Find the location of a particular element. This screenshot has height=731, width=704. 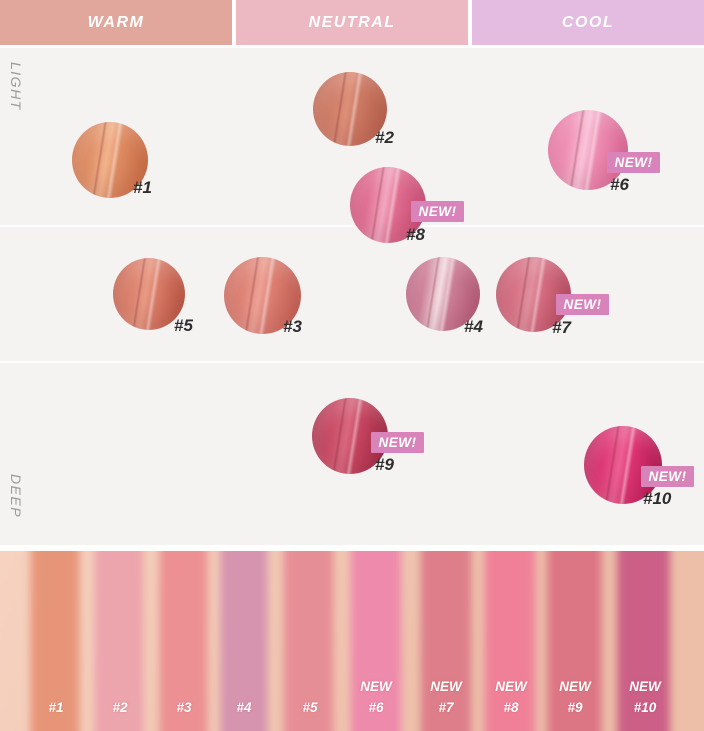

tone-band-warm-label: WARM is located at coordinates (116, 22).